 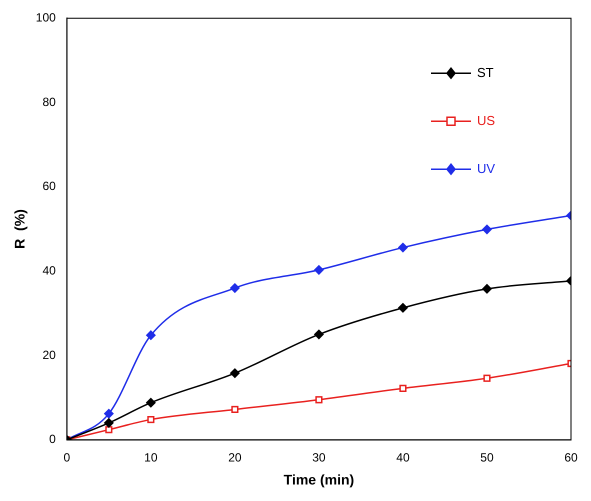 What do you see at coordinates (319, 457) in the screenshot?
I see `x-tick-label: 30` at bounding box center [319, 457].